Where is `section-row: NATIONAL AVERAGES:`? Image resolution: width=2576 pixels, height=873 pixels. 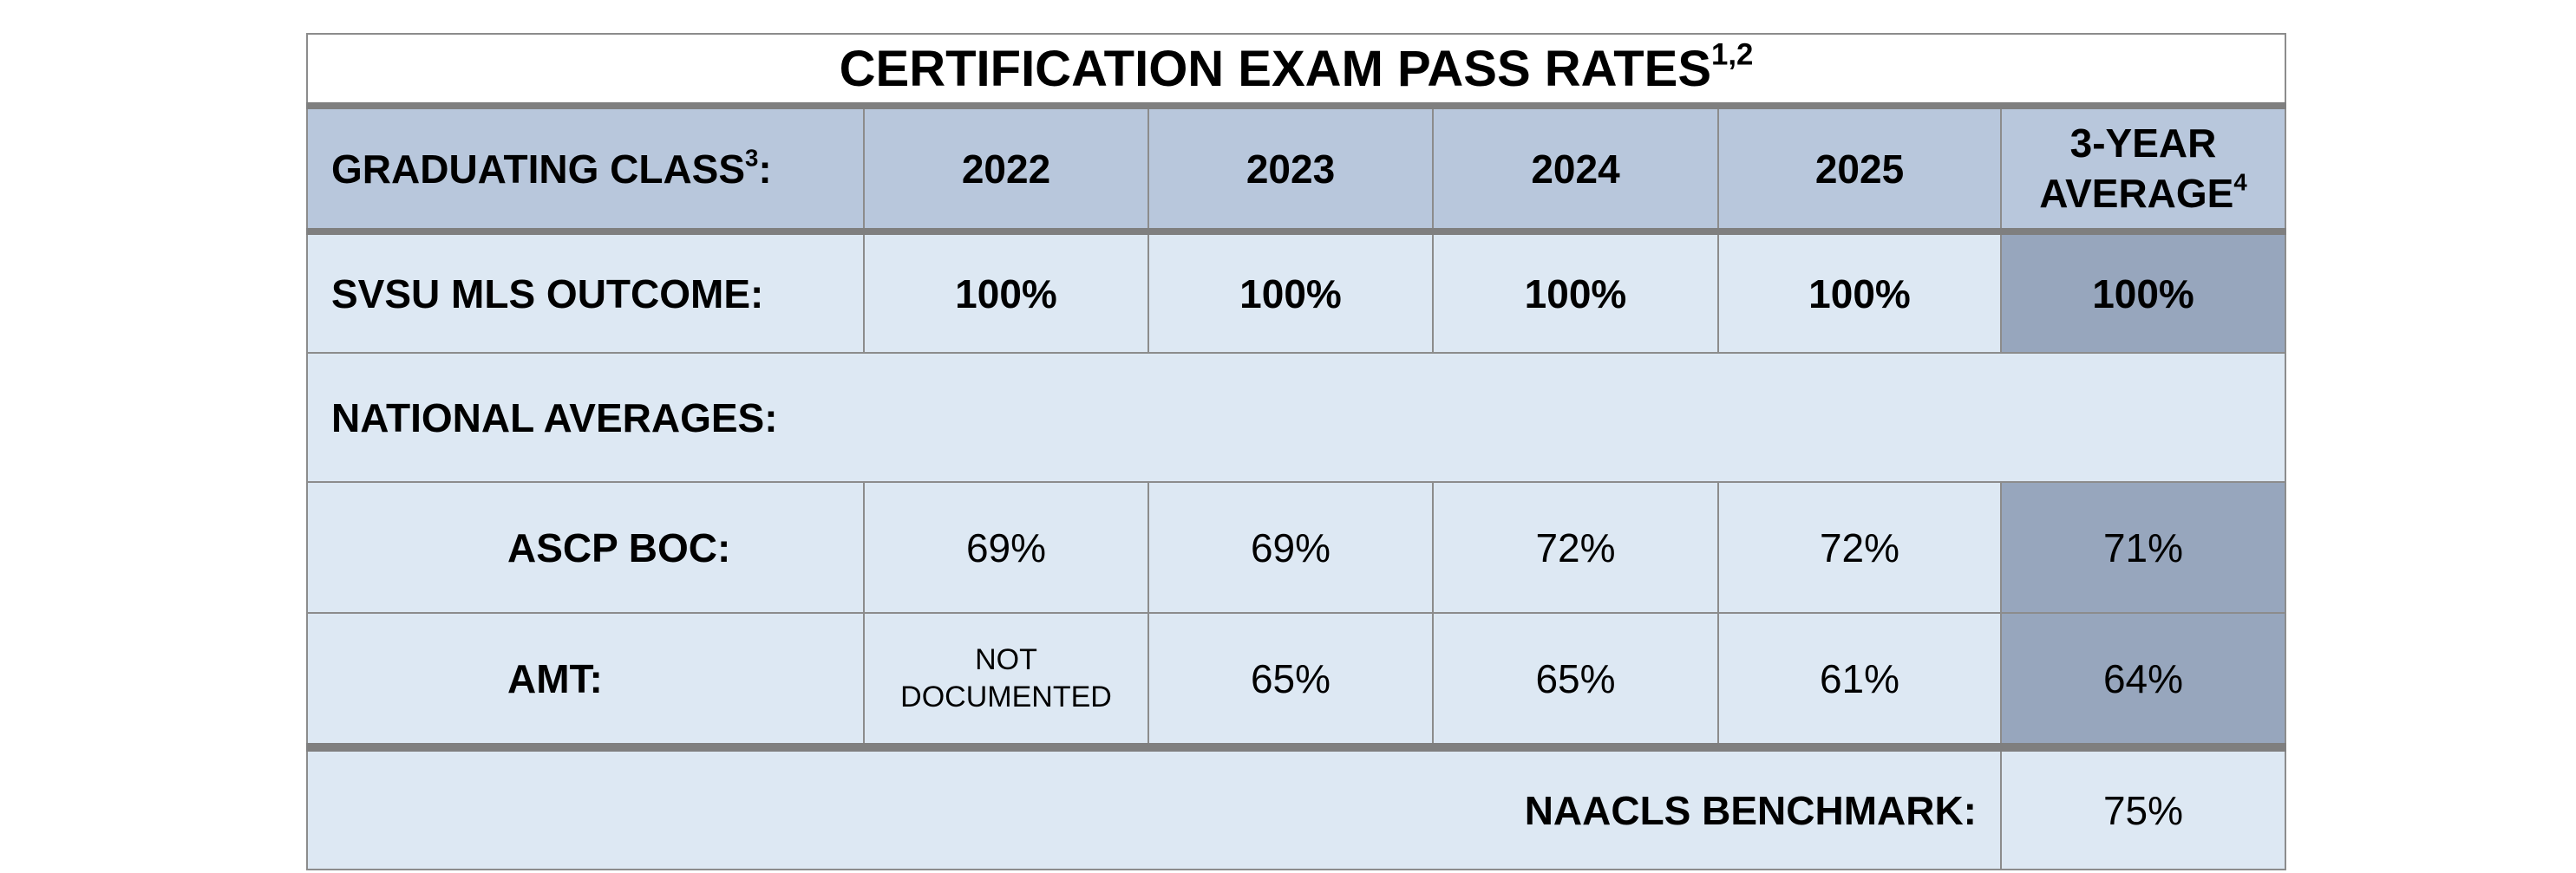
section-row: NATIONAL AVERAGES: is located at coordinates (1296, 417).